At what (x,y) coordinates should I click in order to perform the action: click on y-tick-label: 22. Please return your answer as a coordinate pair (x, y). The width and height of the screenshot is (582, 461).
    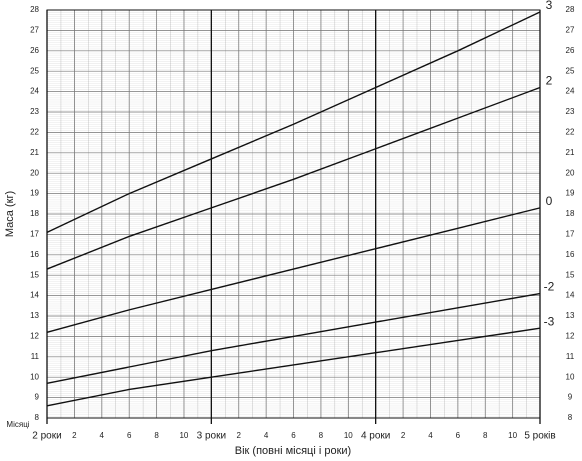
    Looking at the image, I should click on (34, 132).